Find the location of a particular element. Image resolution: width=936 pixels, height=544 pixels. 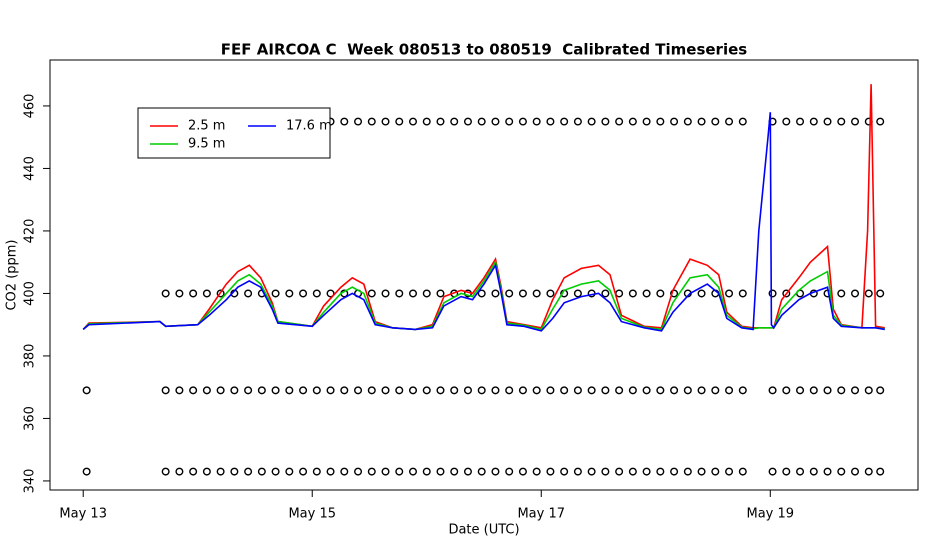

y-tick-label: 420 is located at coordinates (30, 231).